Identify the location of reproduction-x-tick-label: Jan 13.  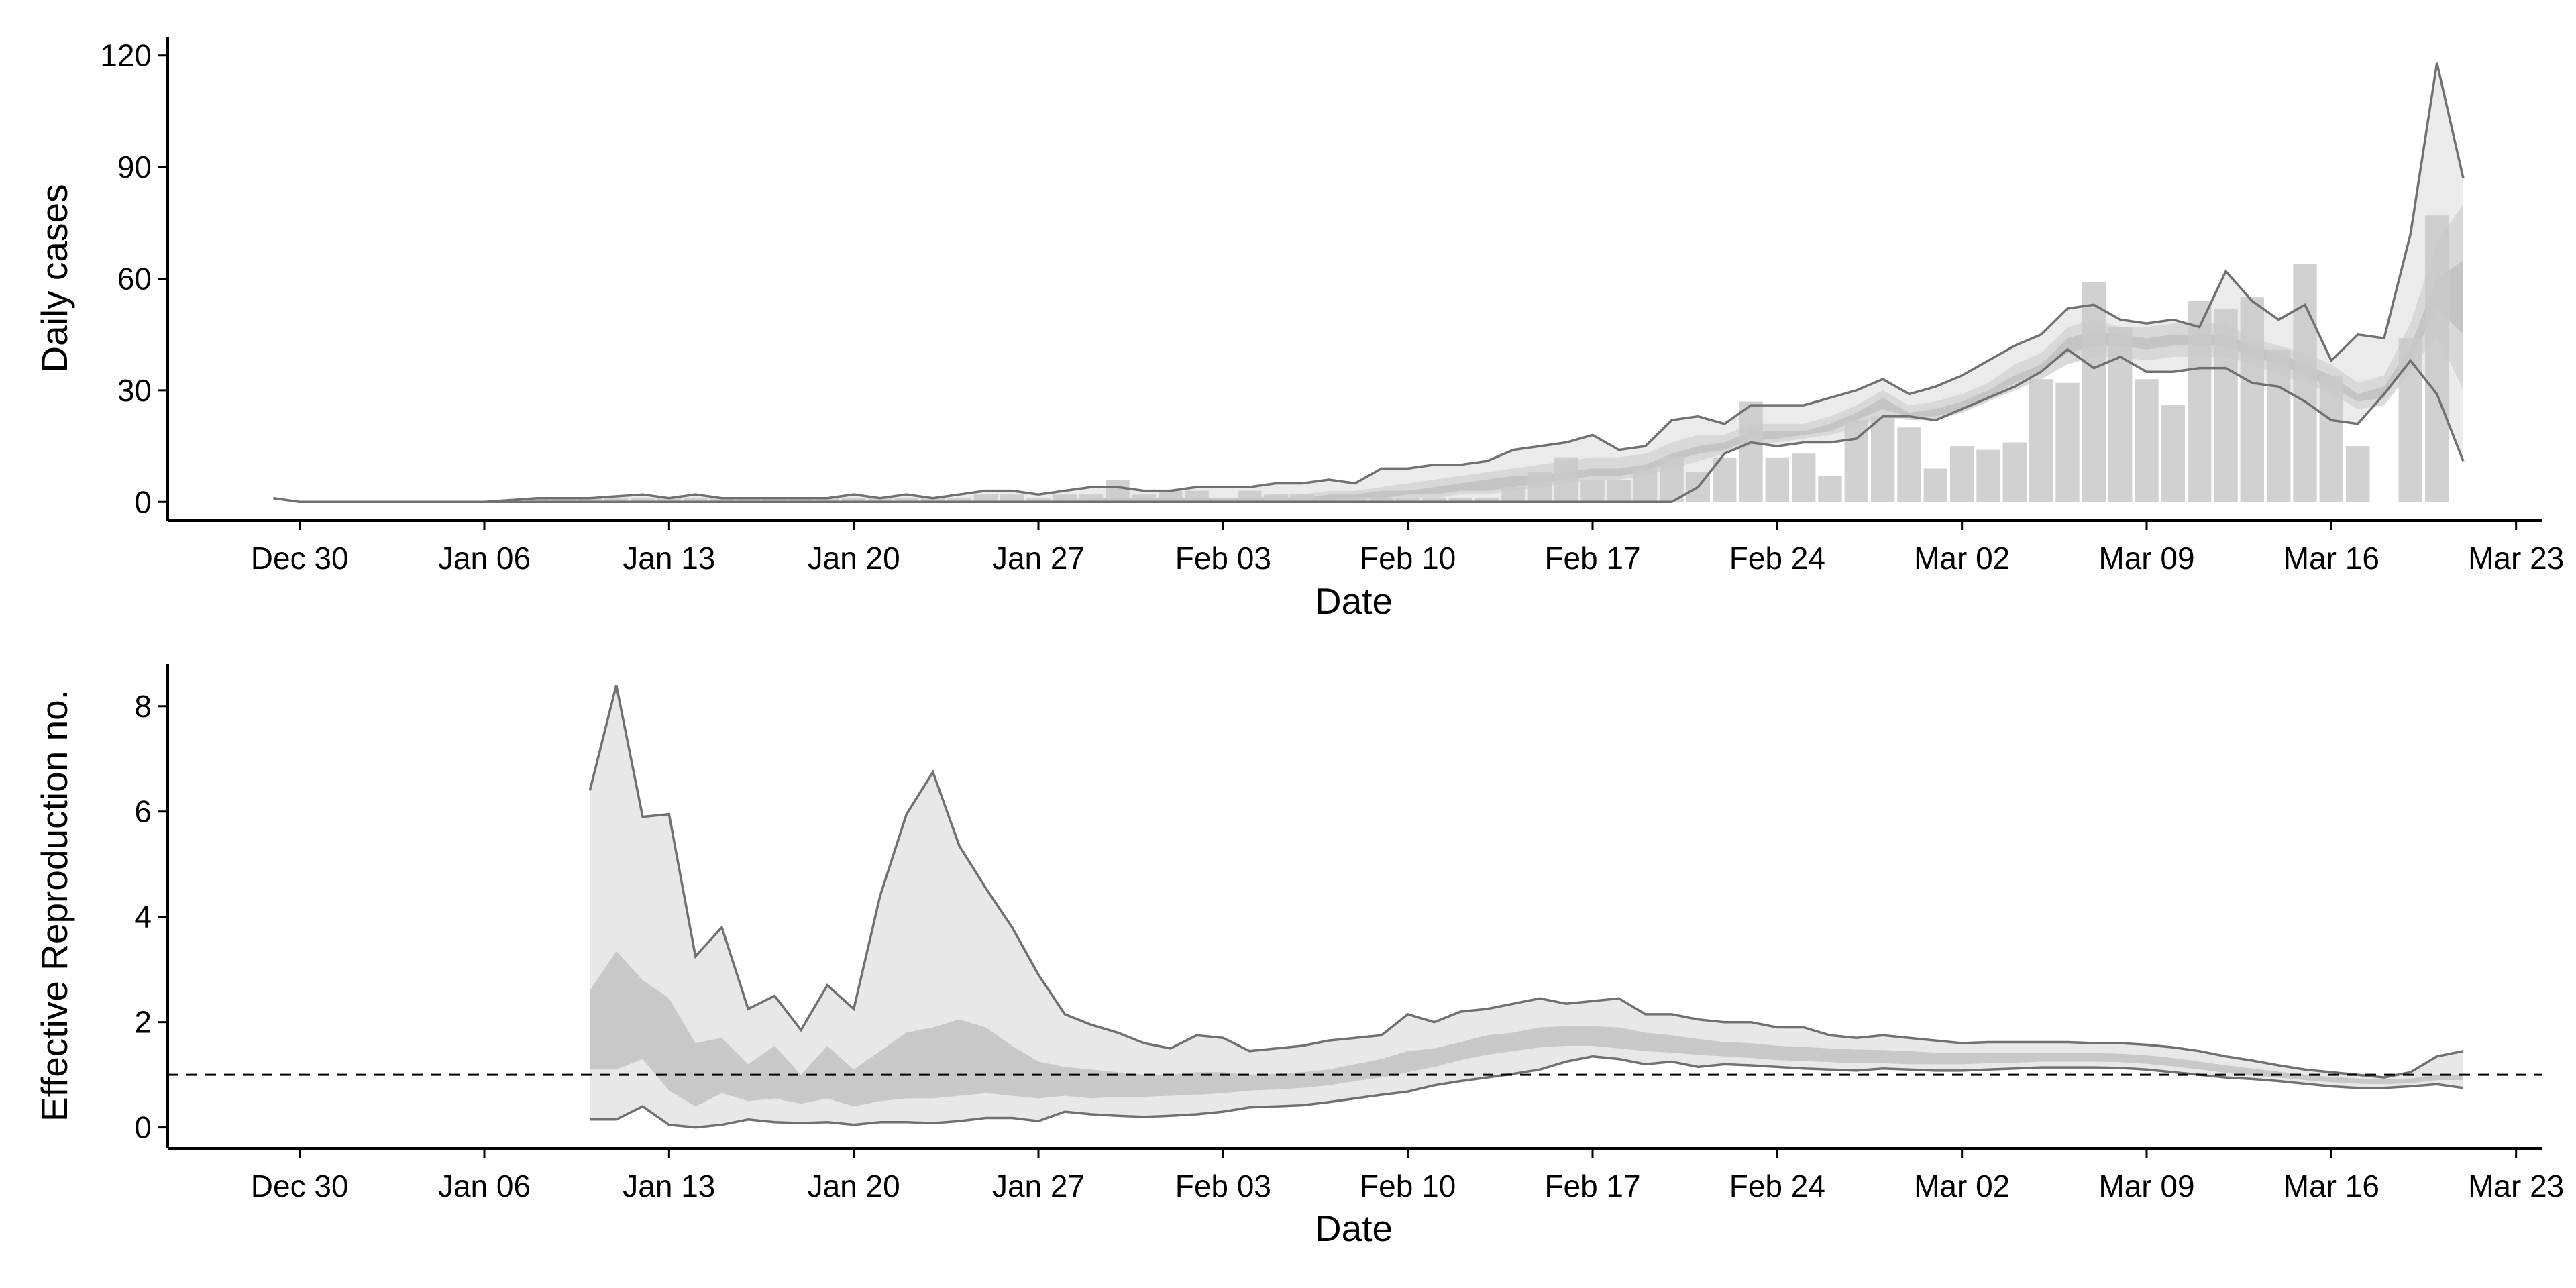
(669, 1186).